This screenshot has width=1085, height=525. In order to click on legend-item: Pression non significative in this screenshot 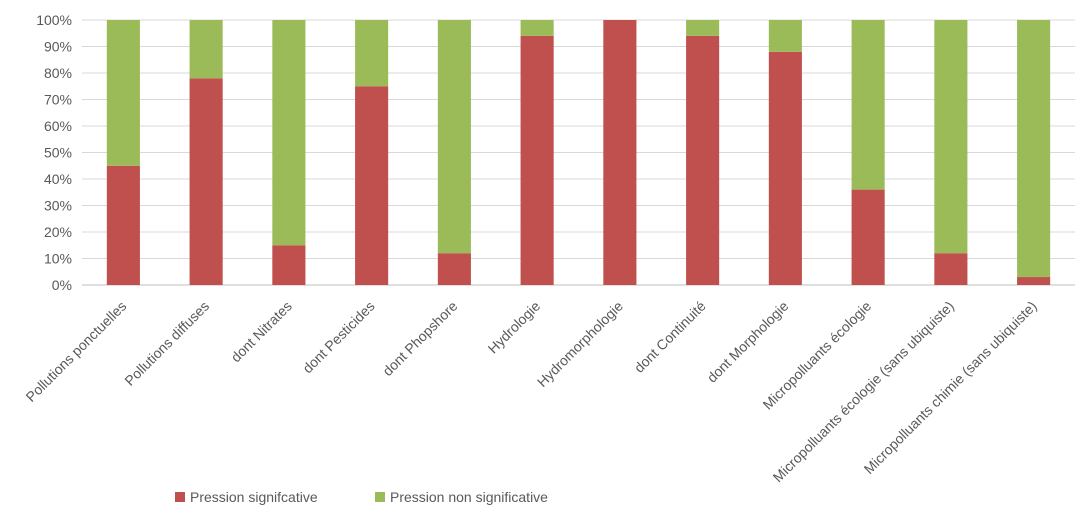, I will do `click(461, 497)`.